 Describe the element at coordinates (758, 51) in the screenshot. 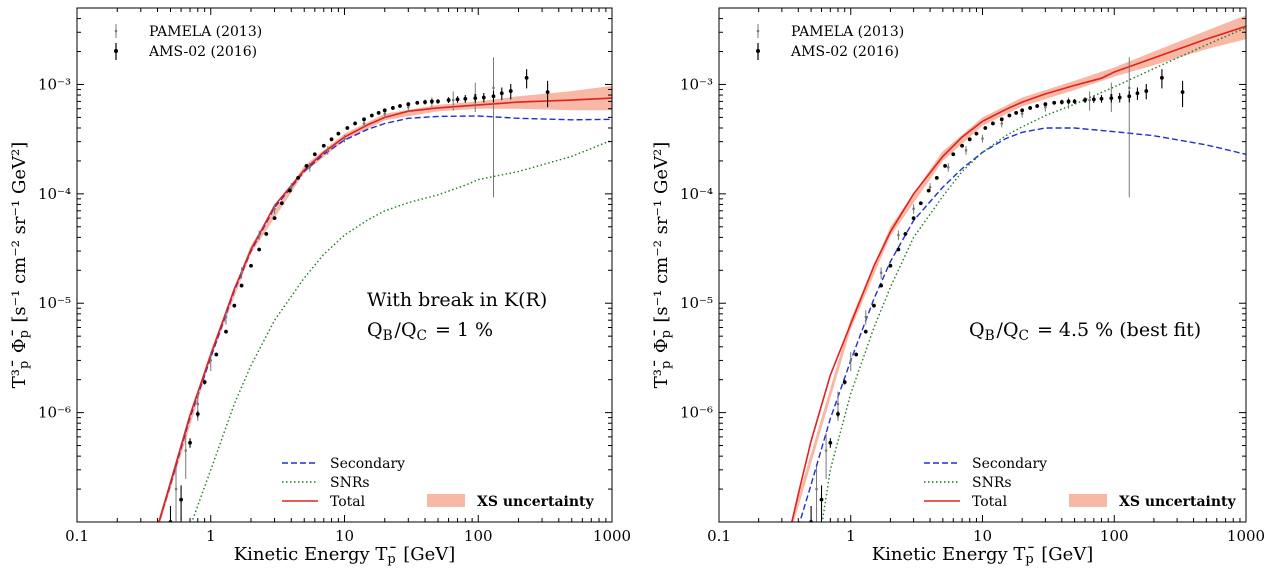

I see `legend-ams-dot` at that location.